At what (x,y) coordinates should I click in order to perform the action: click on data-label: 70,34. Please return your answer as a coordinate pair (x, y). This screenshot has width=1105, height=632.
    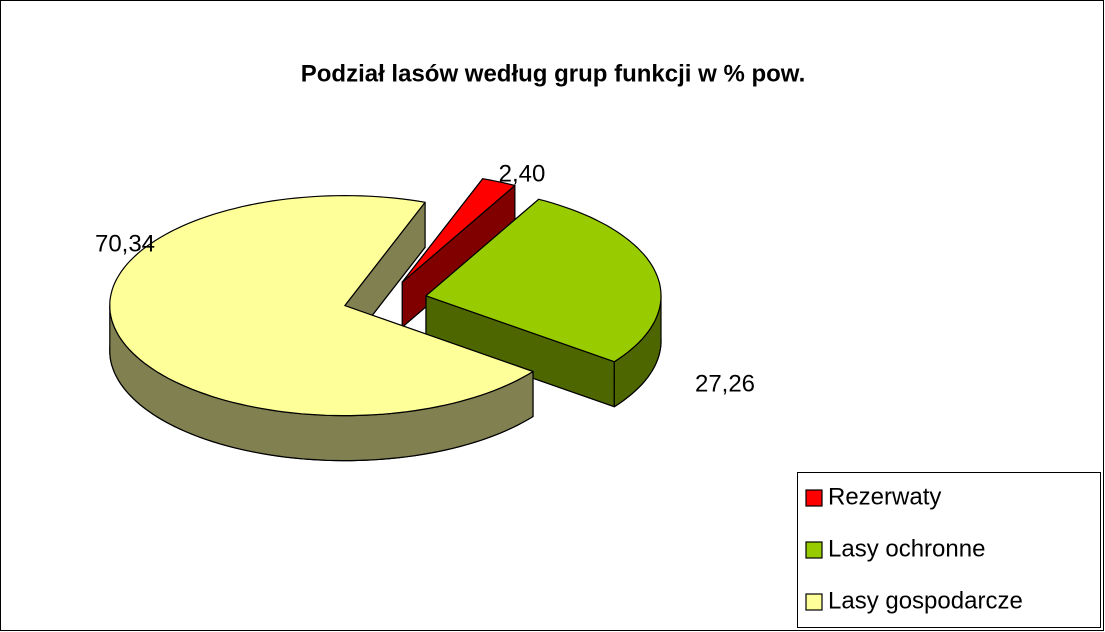
    Looking at the image, I should click on (125, 243).